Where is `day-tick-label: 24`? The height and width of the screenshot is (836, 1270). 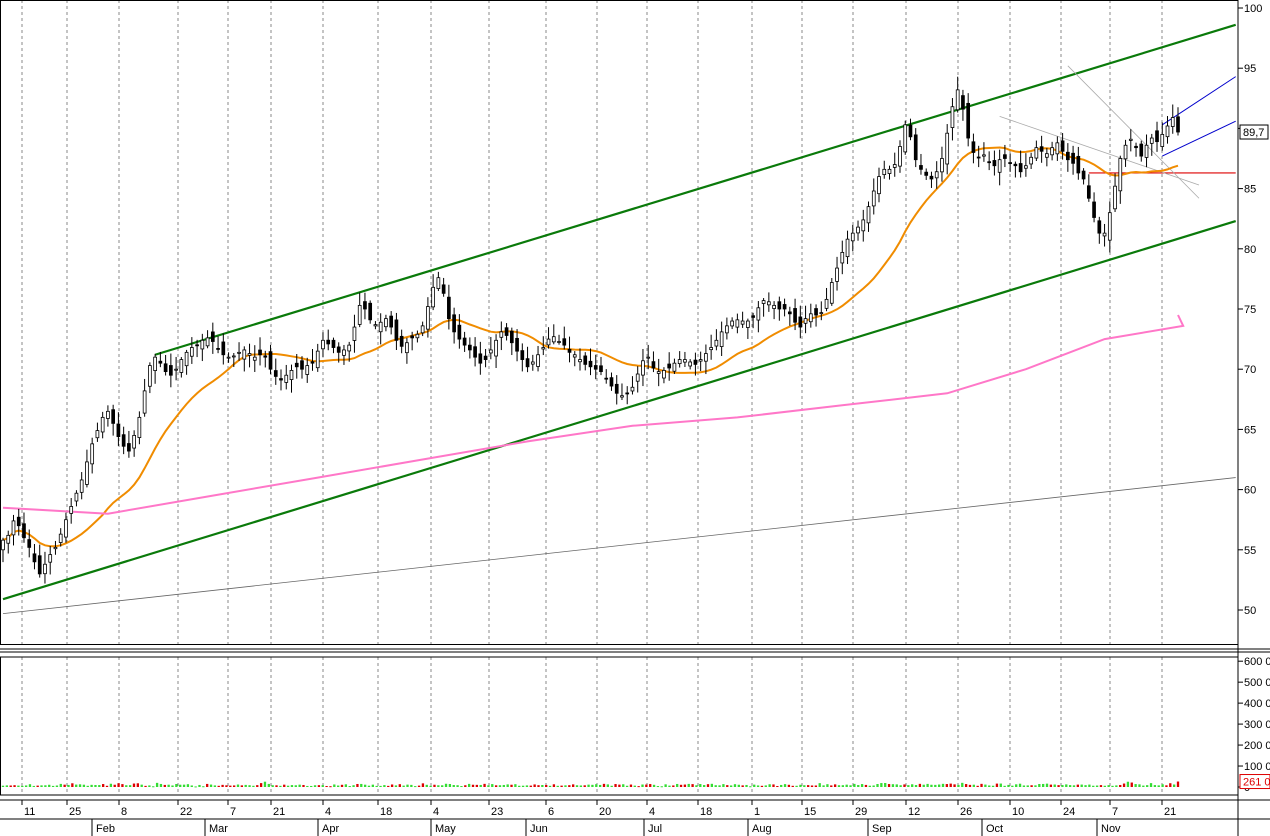
day-tick-label: 24 is located at coordinates (1069, 812).